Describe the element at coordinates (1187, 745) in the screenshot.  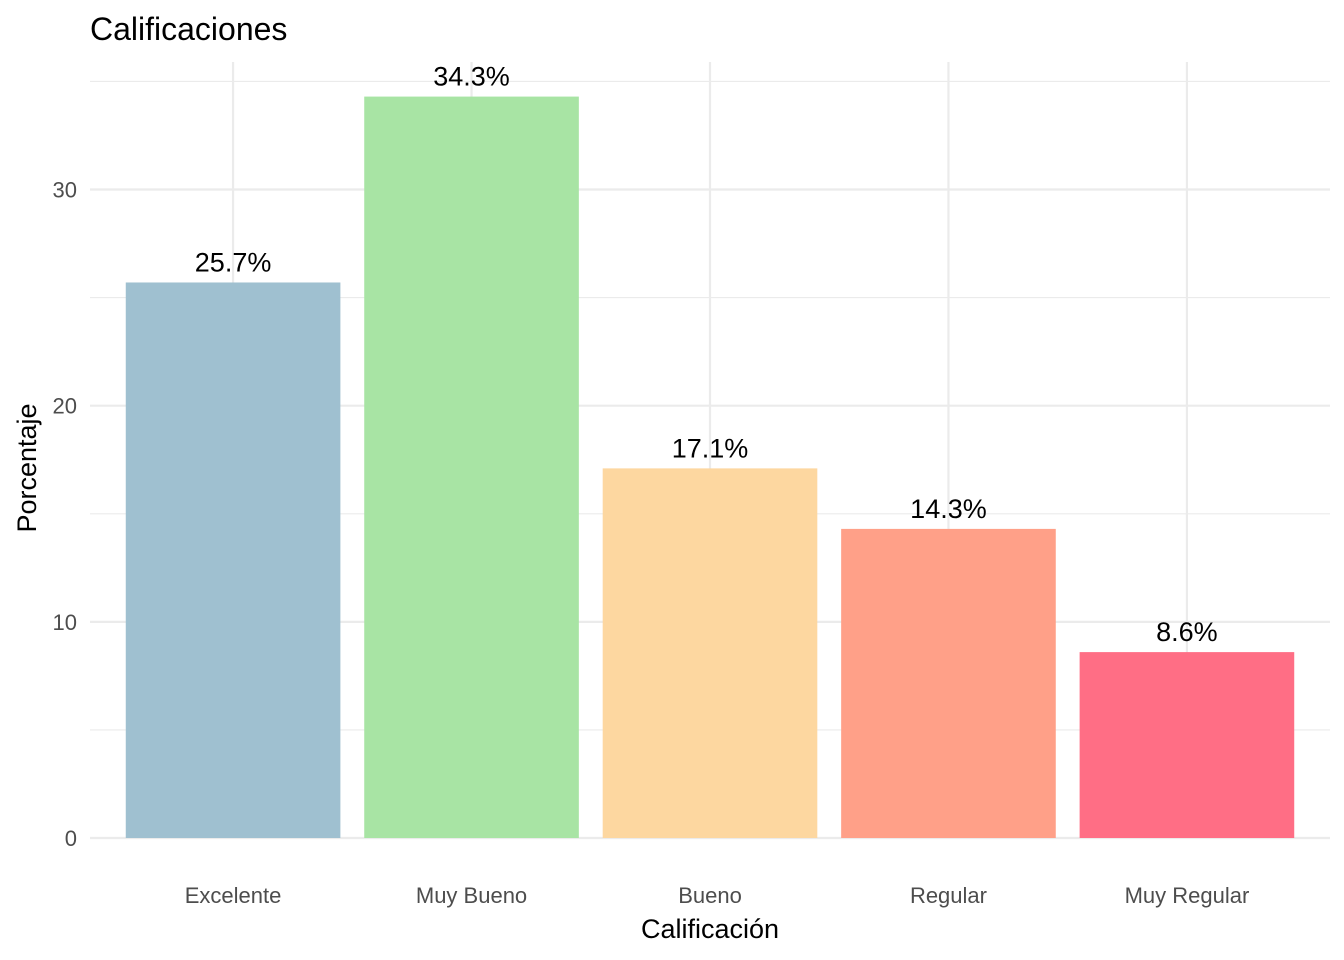
I see `bar-muy-regular` at that location.